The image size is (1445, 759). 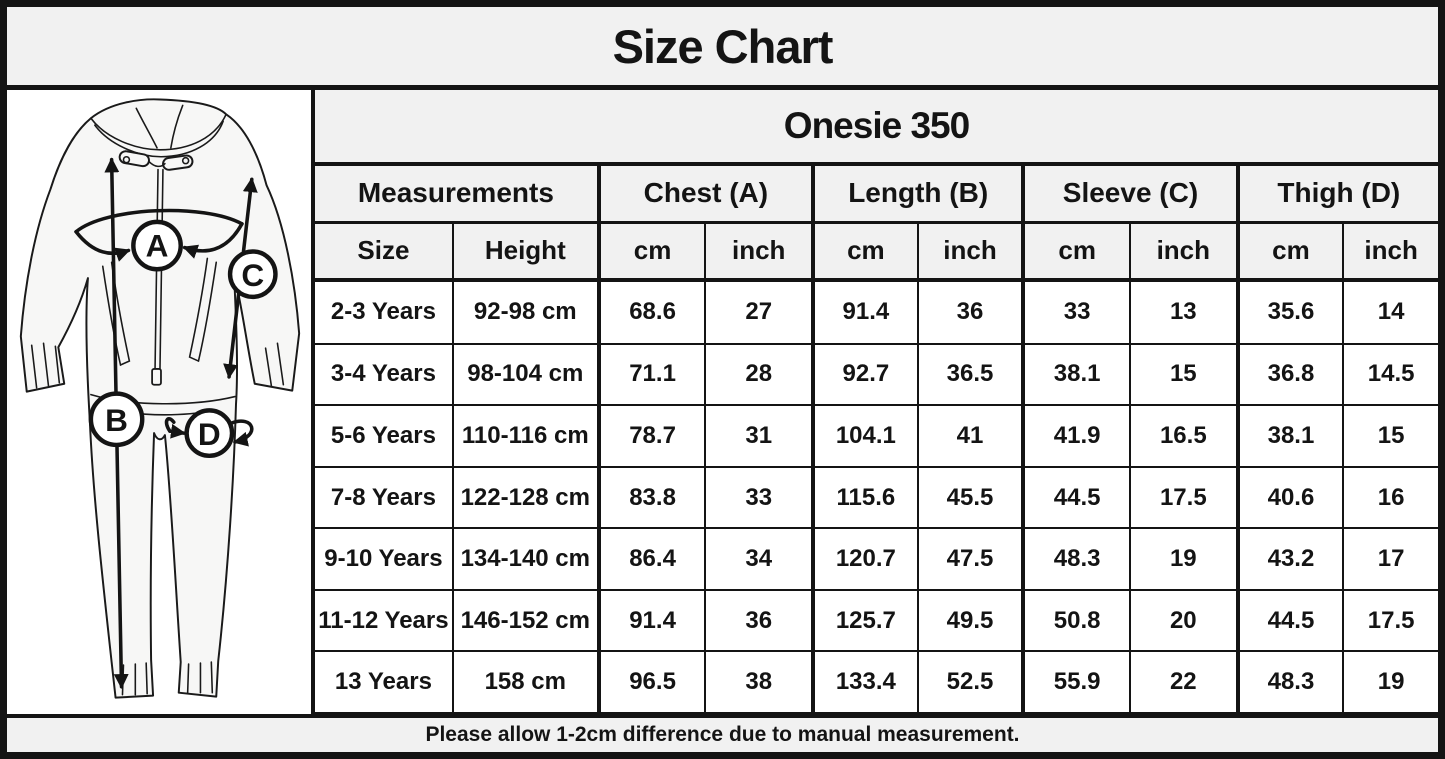 What do you see at coordinates (865, 436) in the screenshot?
I see `cell-length-cm: 104.1` at bounding box center [865, 436].